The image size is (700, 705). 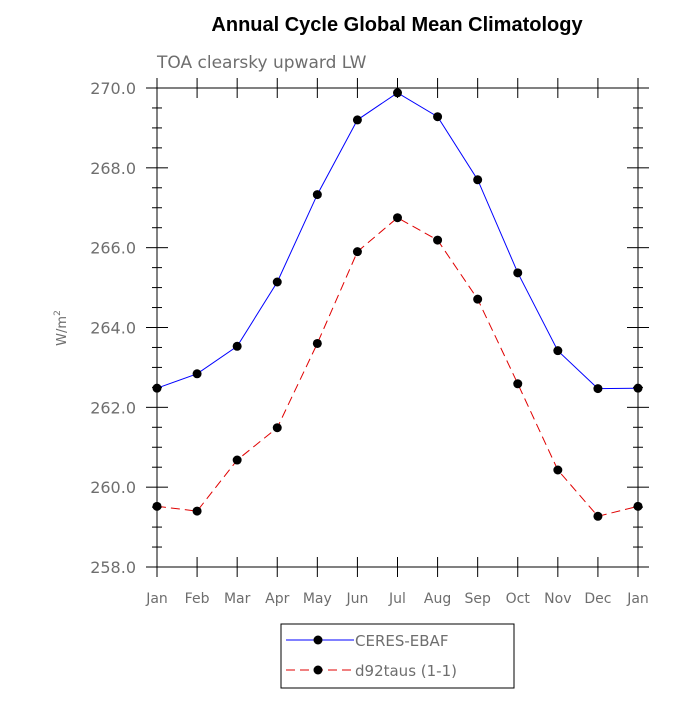 I want to click on x-tick-label: Aug, so click(x=437, y=599).